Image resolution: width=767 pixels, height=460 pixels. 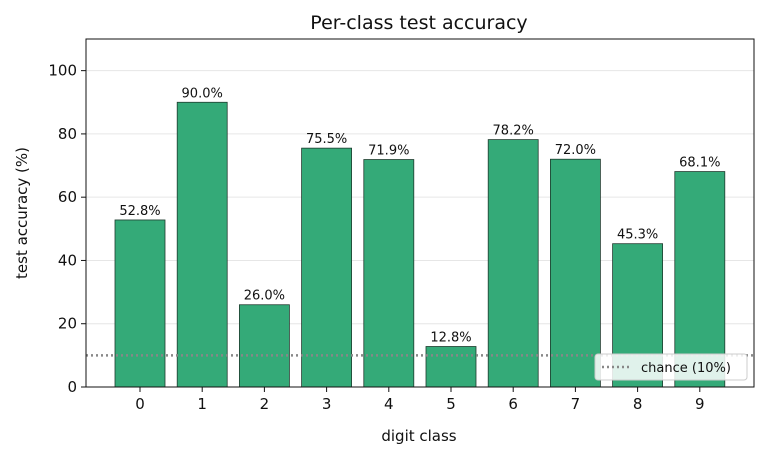 I want to click on y-tick-label: 80, so click(x=67, y=134).